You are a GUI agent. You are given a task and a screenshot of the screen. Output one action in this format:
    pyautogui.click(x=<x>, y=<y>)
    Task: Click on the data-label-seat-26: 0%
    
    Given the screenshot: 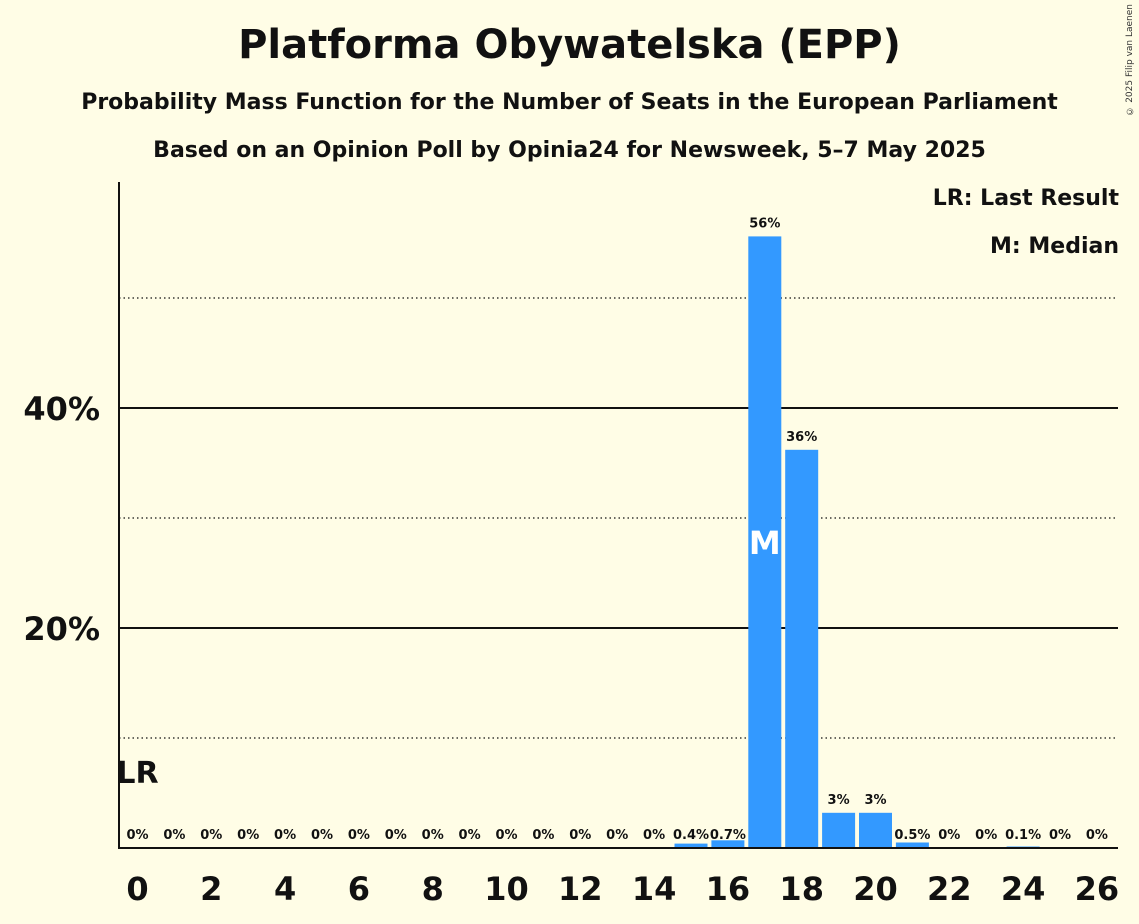 What is the action you would take?
    pyautogui.click(x=1097, y=835)
    